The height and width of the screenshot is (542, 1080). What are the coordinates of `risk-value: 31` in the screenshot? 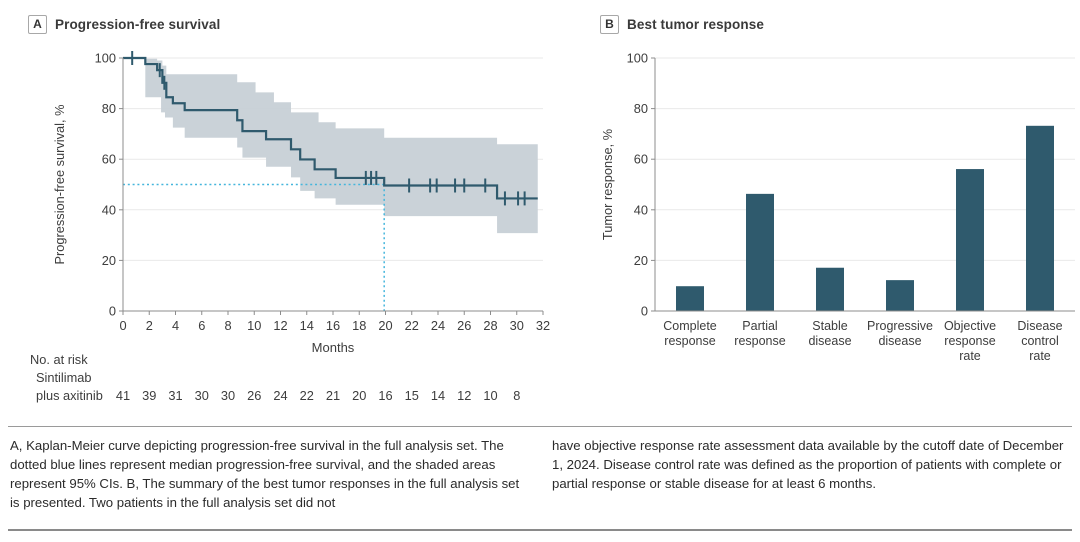 It's located at (175, 395).